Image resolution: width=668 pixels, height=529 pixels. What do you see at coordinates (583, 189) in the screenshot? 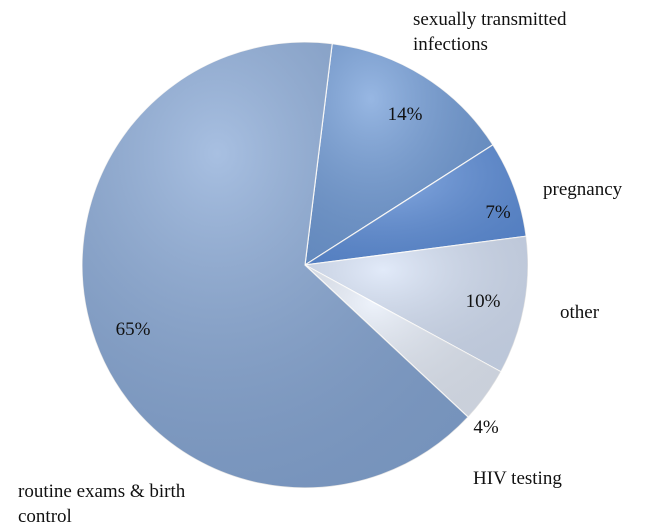
I see `slice-name: pregnancy` at bounding box center [583, 189].